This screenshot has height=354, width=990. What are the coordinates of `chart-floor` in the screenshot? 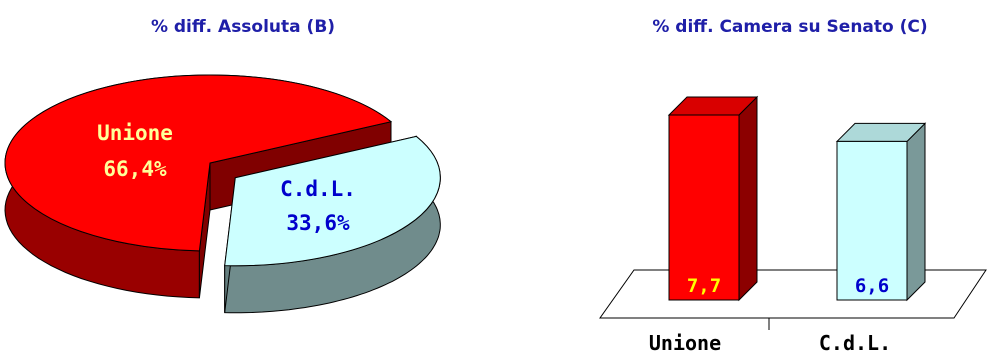 It's located at (793, 294).